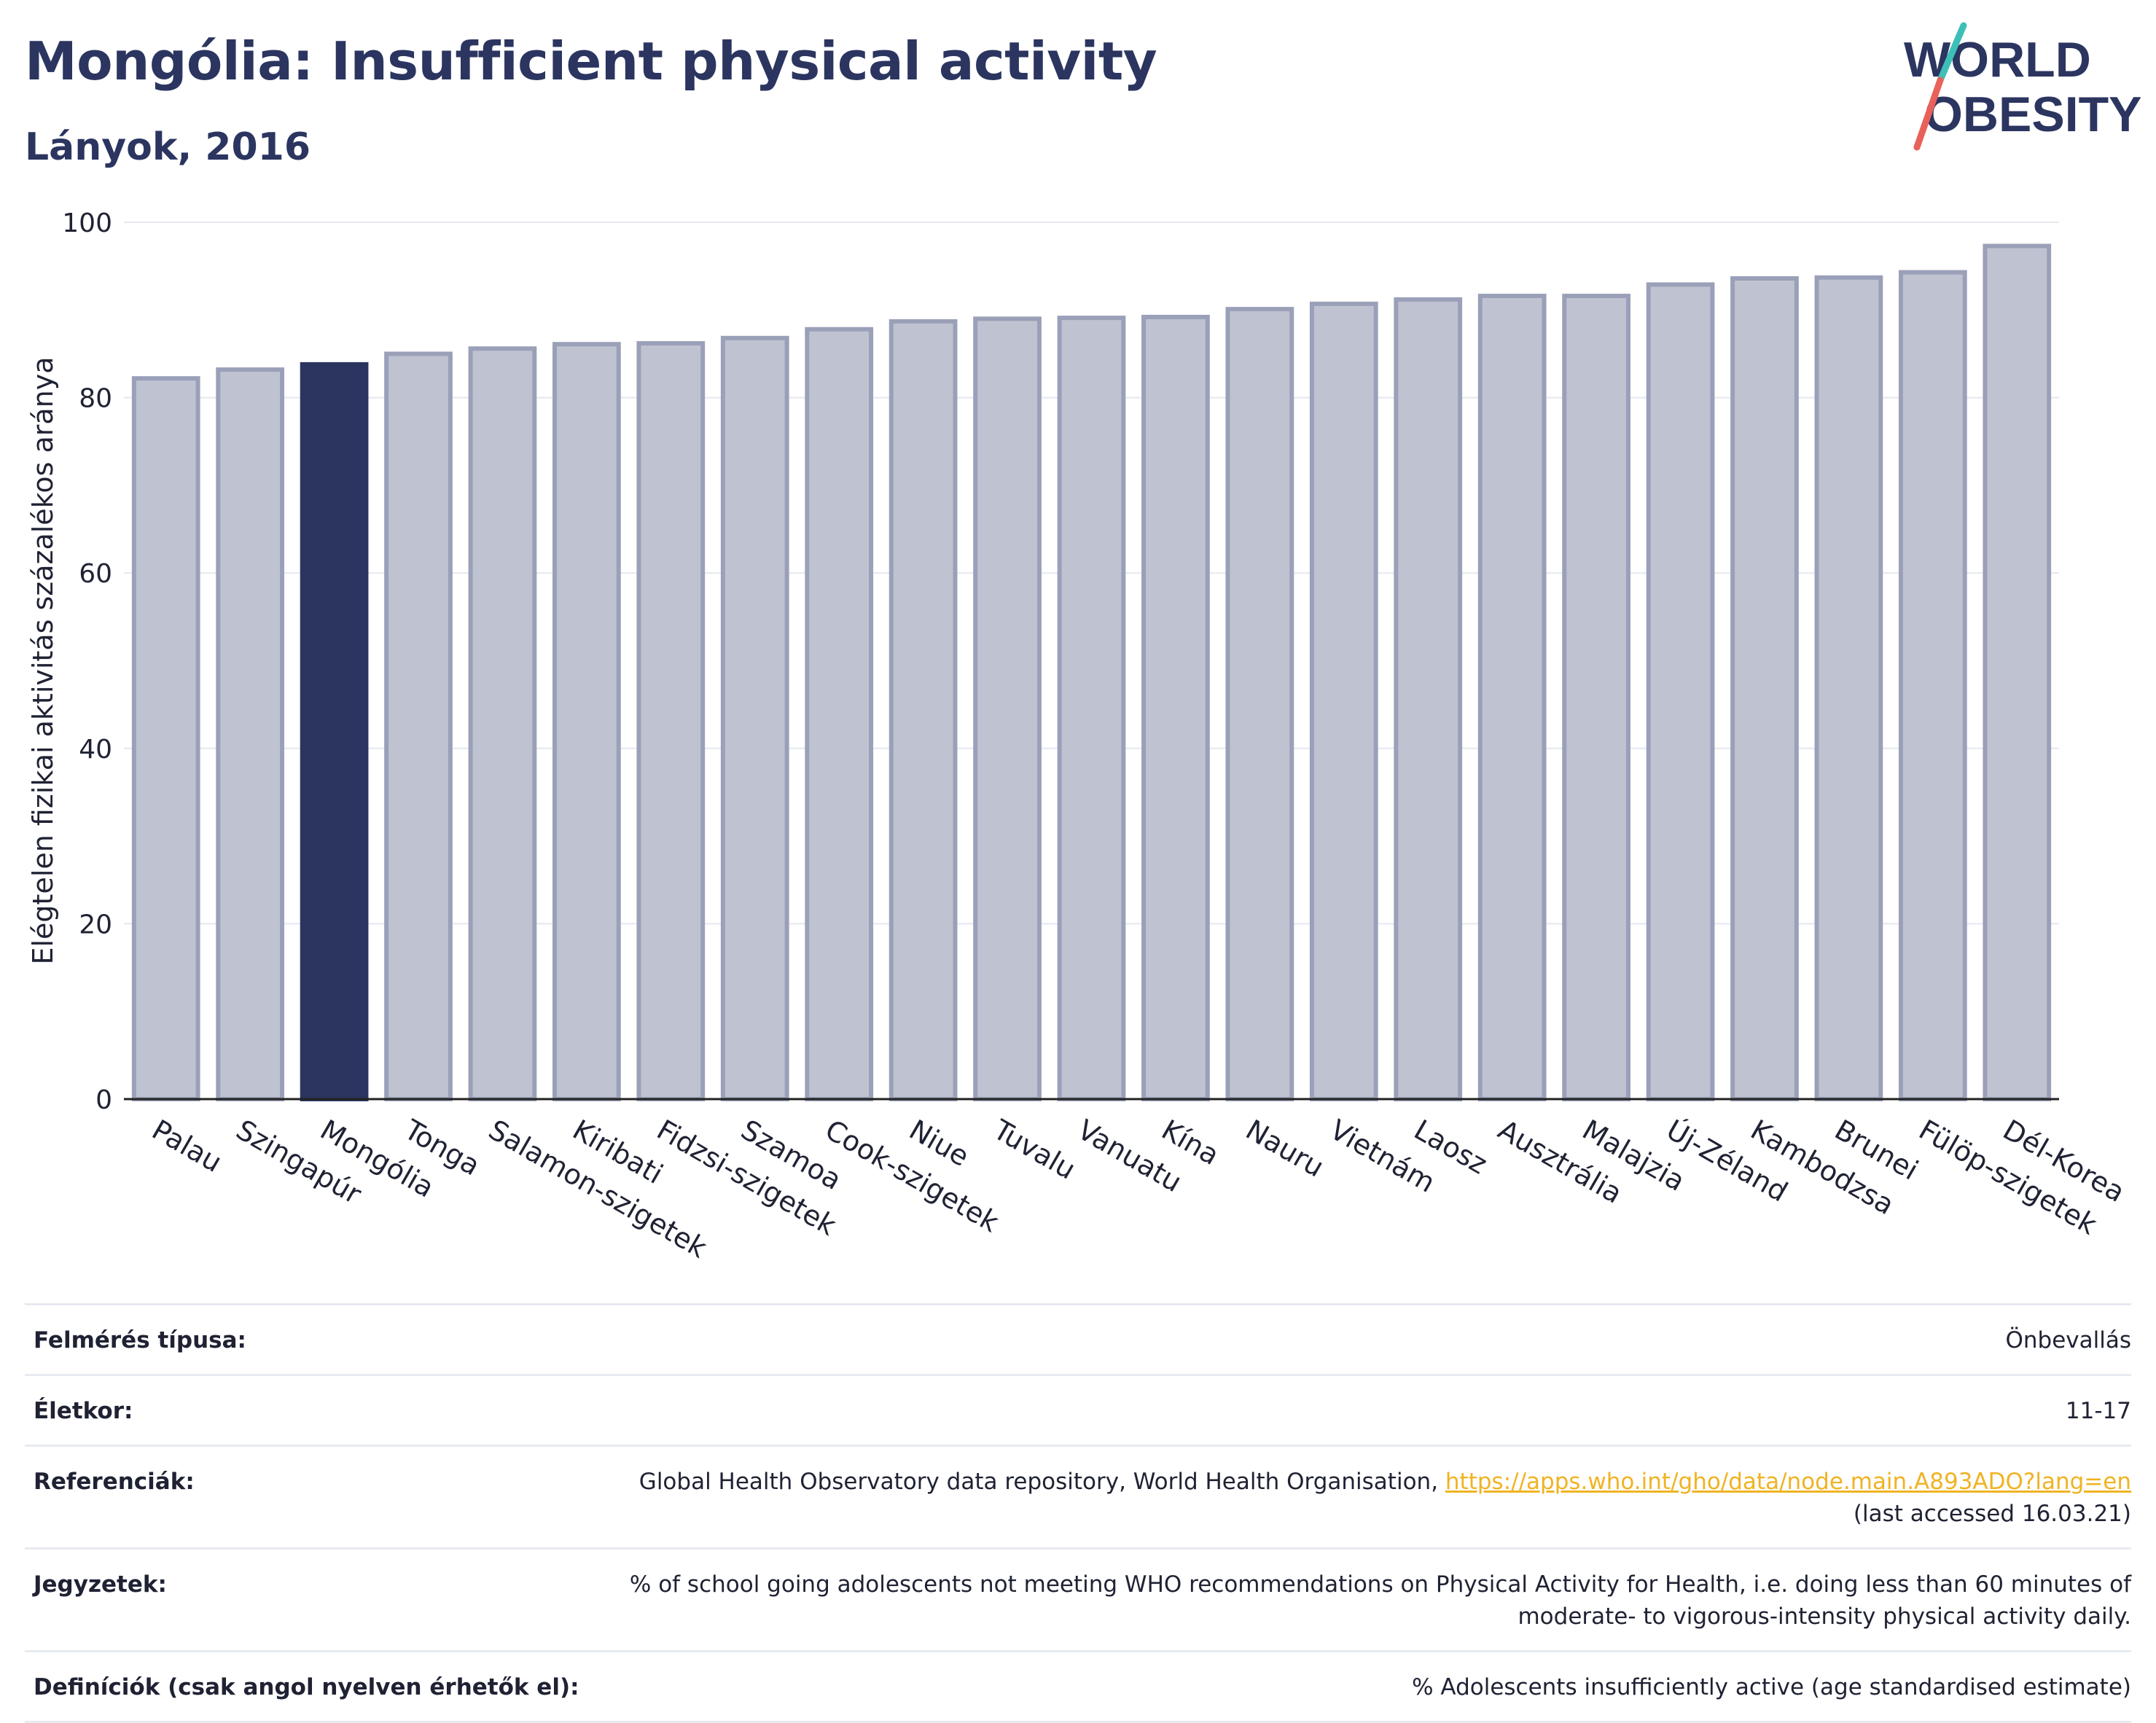 Image resolution: width=2156 pixels, height=1723 pixels. What do you see at coordinates (1929, 114) in the screenshot?
I see `logo-slash-bottom` at bounding box center [1929, 114].